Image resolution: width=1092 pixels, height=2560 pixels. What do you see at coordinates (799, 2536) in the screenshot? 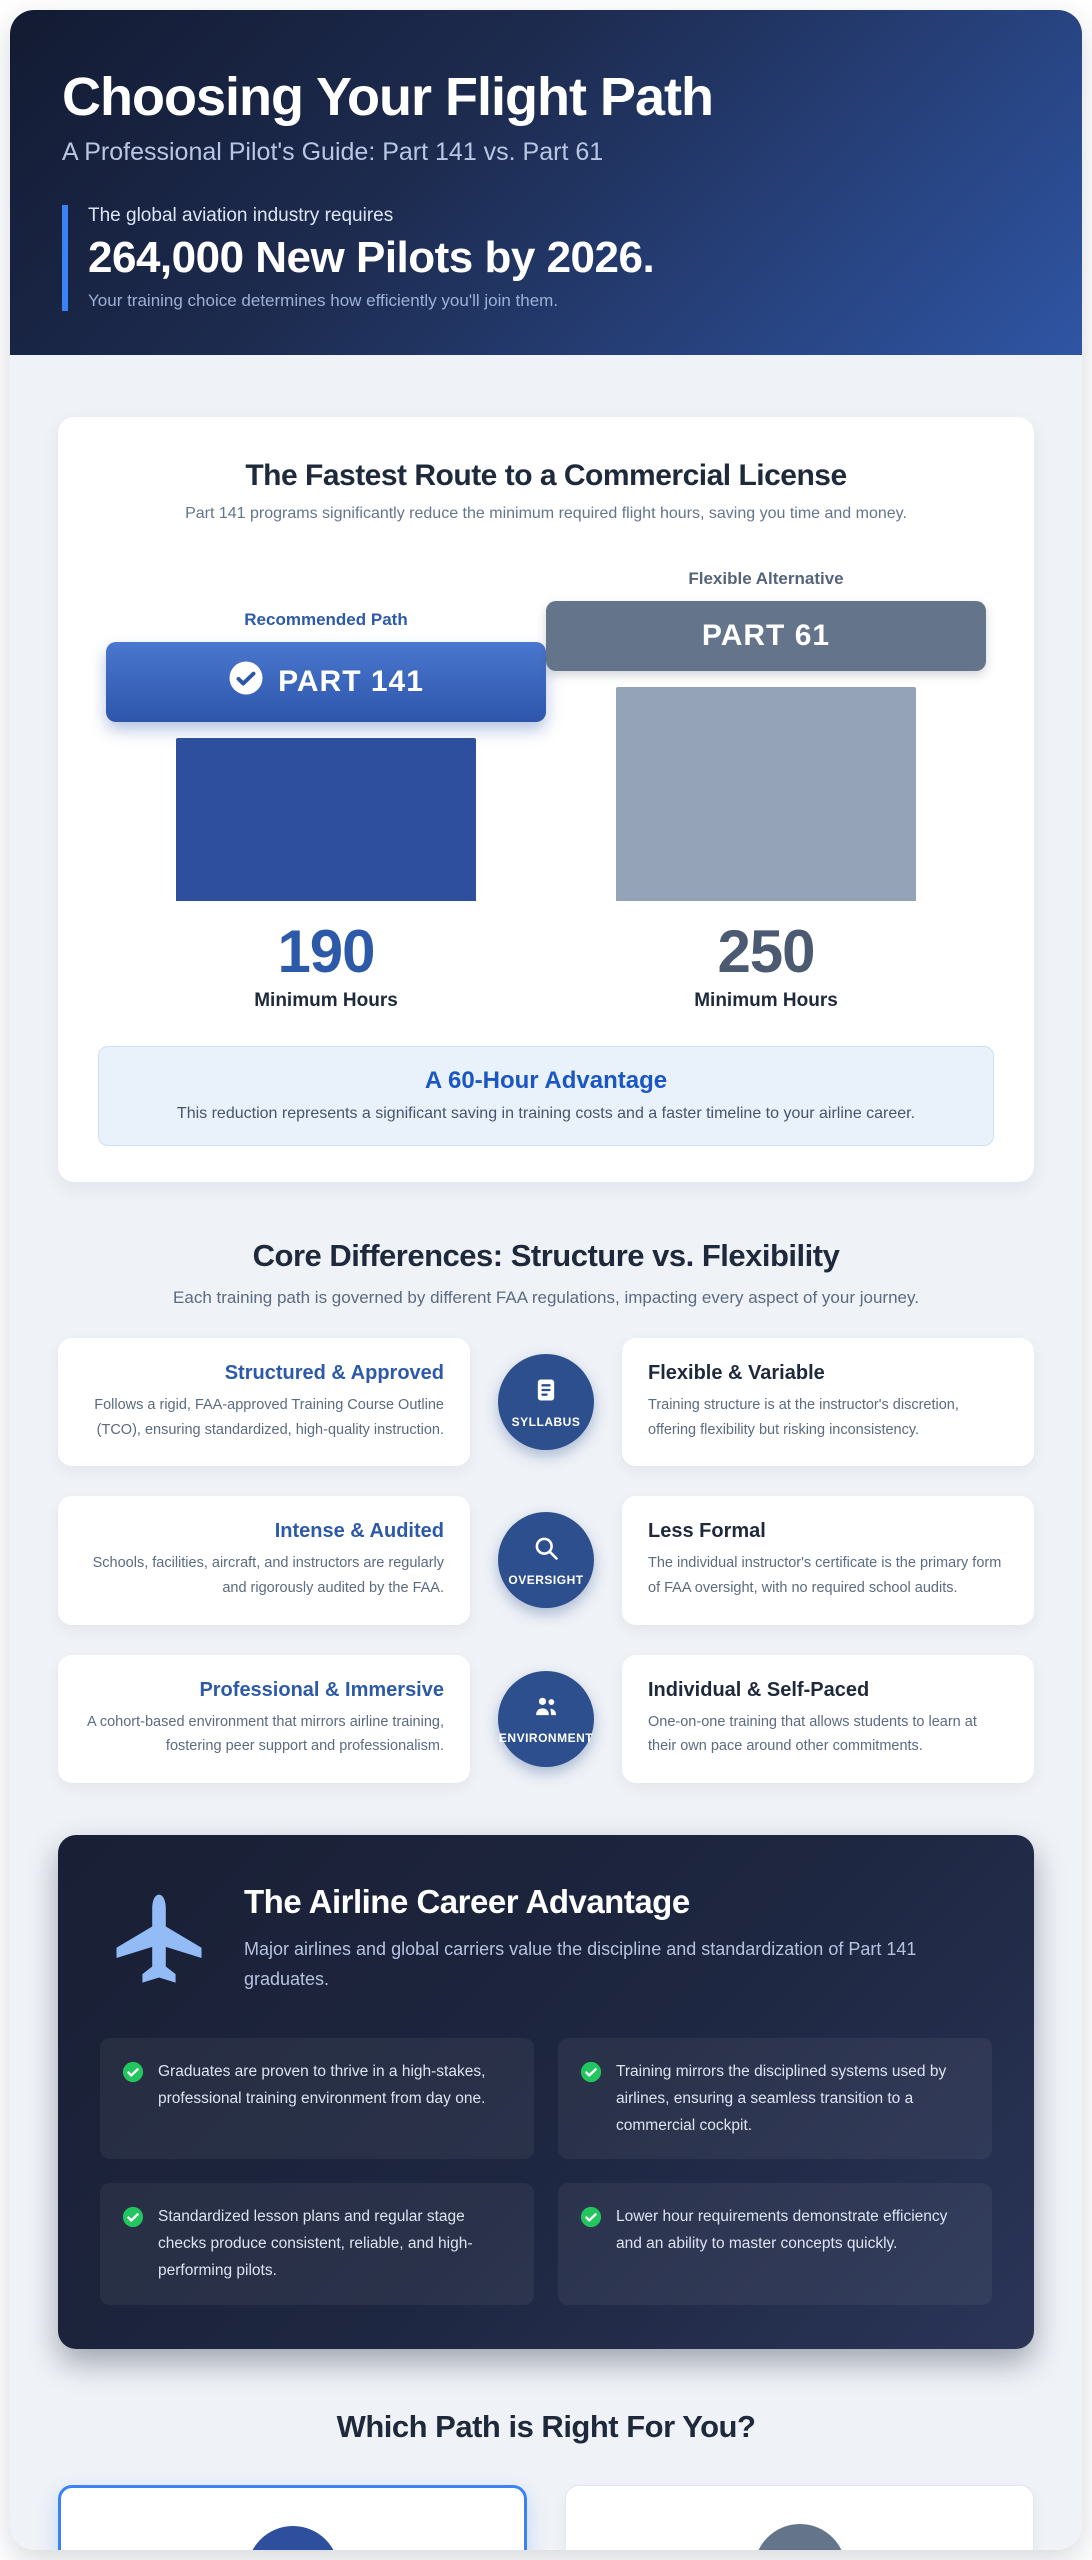
I see `map-pin-icon` at bounding box center [799, 2536].